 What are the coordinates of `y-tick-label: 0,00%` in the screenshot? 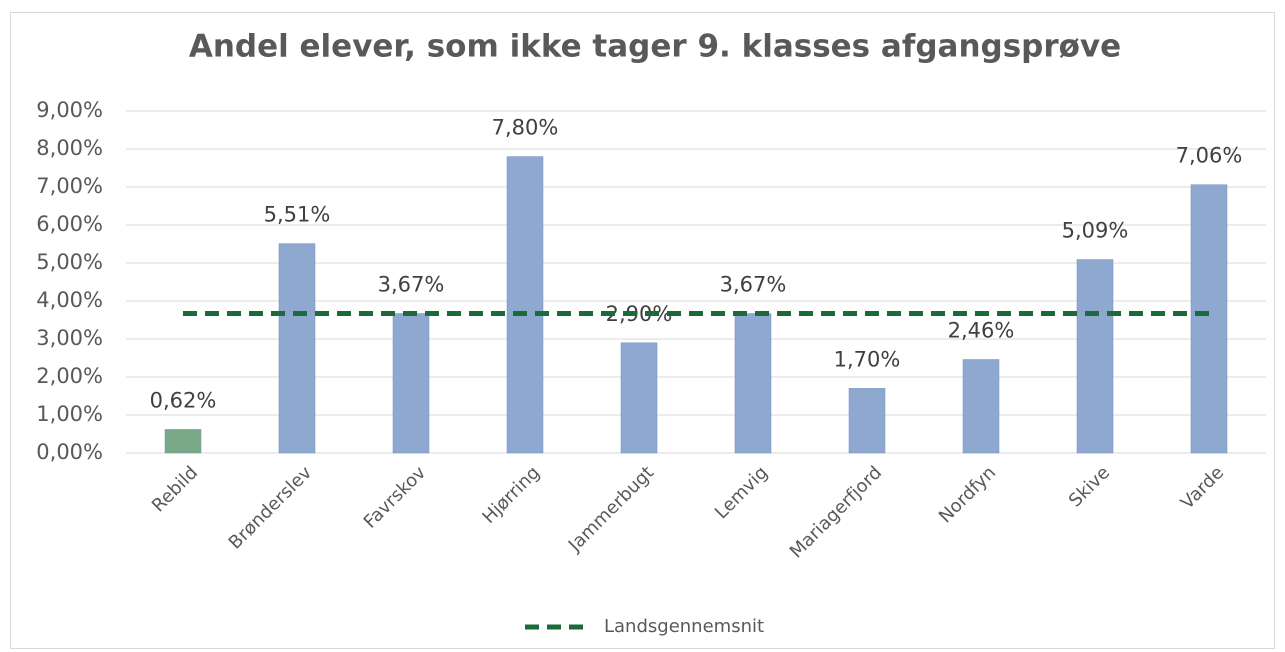 It's located at (69, 452).